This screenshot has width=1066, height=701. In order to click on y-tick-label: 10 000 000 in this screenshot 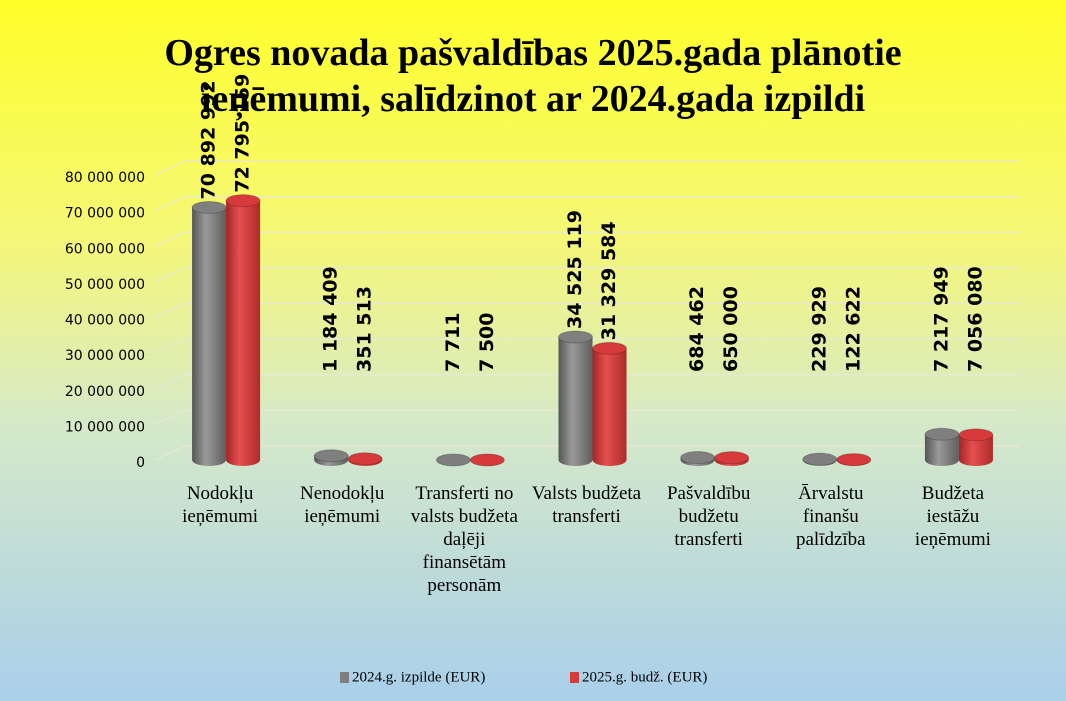, I will do `click(105, 427)`.